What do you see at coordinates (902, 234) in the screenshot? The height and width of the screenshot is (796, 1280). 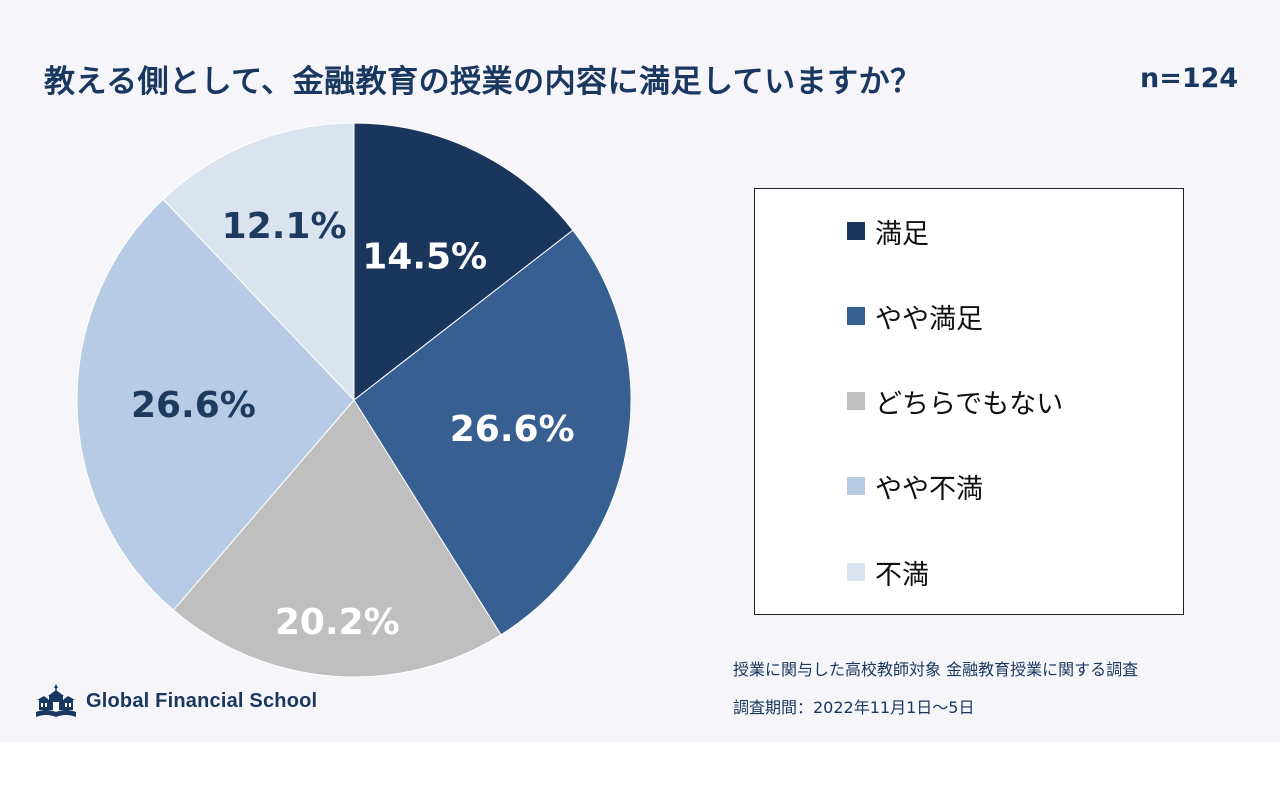 I see `legend-label: 満足` at bounding box center [902, 234].